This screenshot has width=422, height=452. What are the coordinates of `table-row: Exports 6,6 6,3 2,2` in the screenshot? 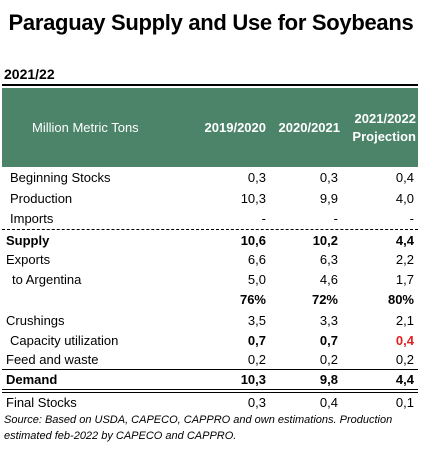 It's located at (210, 260).